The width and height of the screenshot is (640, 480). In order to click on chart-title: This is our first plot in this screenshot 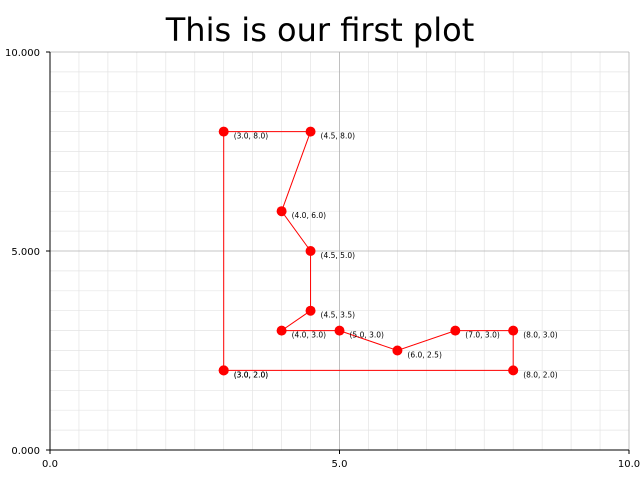, I will do `click(320, 30)`.